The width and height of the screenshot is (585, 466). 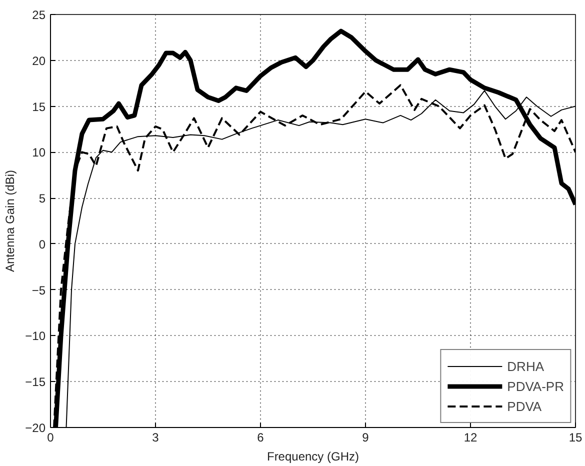 What do you see at coordinates (35, 336) in the screenshot?
I see `y-tick-label: −10` at bounding box center [35, 336].